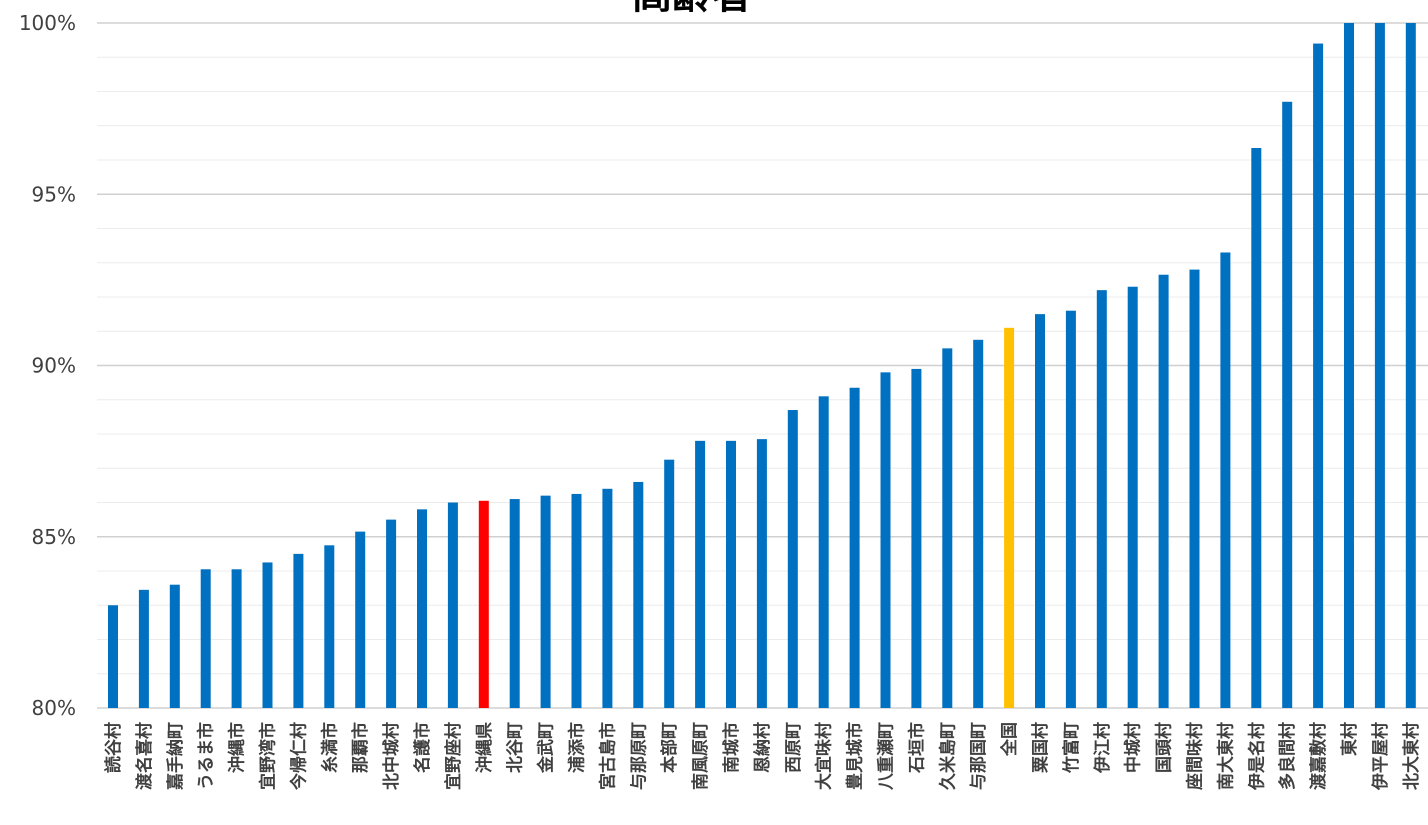 The width and height of the screenshot is (1428, 825). What do you see at coordinates (360, 747) in the screenshot?
I see `x-tick-label: 那覇市` at bounding box center [360, 747].